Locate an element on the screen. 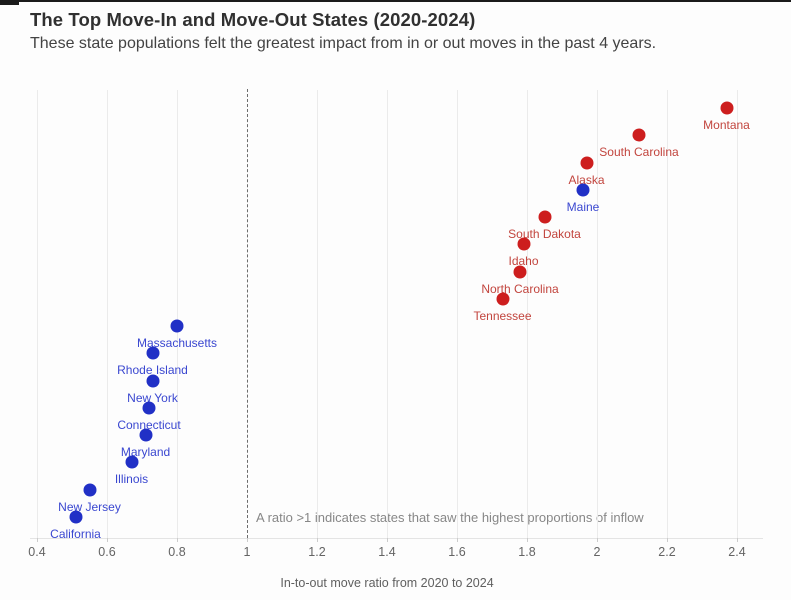 This screenshot has width=791, height=600. data-point-label-maryland: Maryland is located at coordinates (145, 452).